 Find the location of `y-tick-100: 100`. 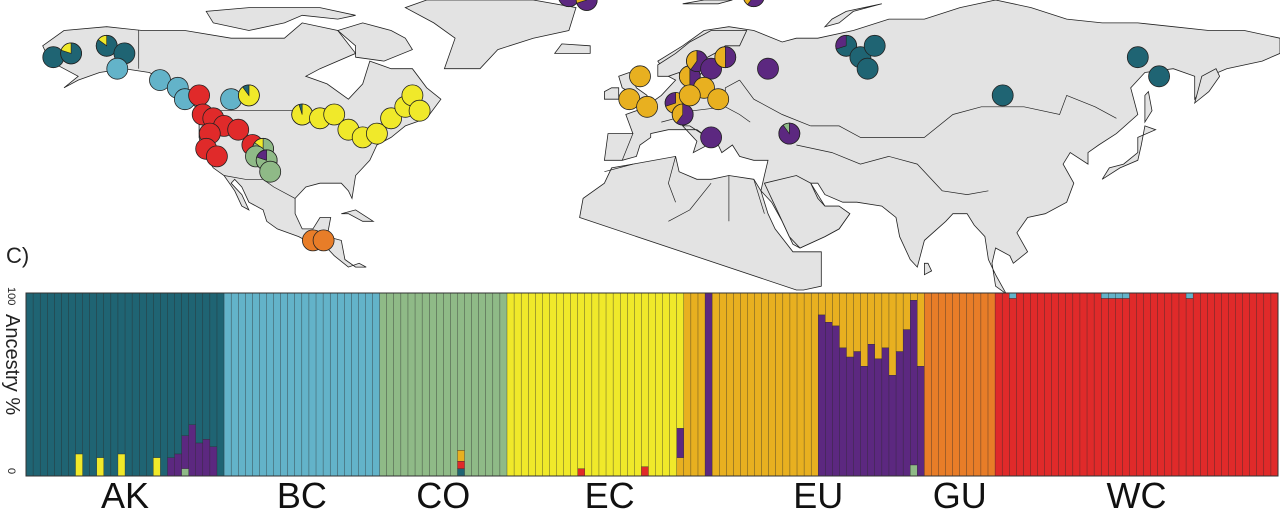

y-tick-100: 100 is located at coordinates (11, 296).